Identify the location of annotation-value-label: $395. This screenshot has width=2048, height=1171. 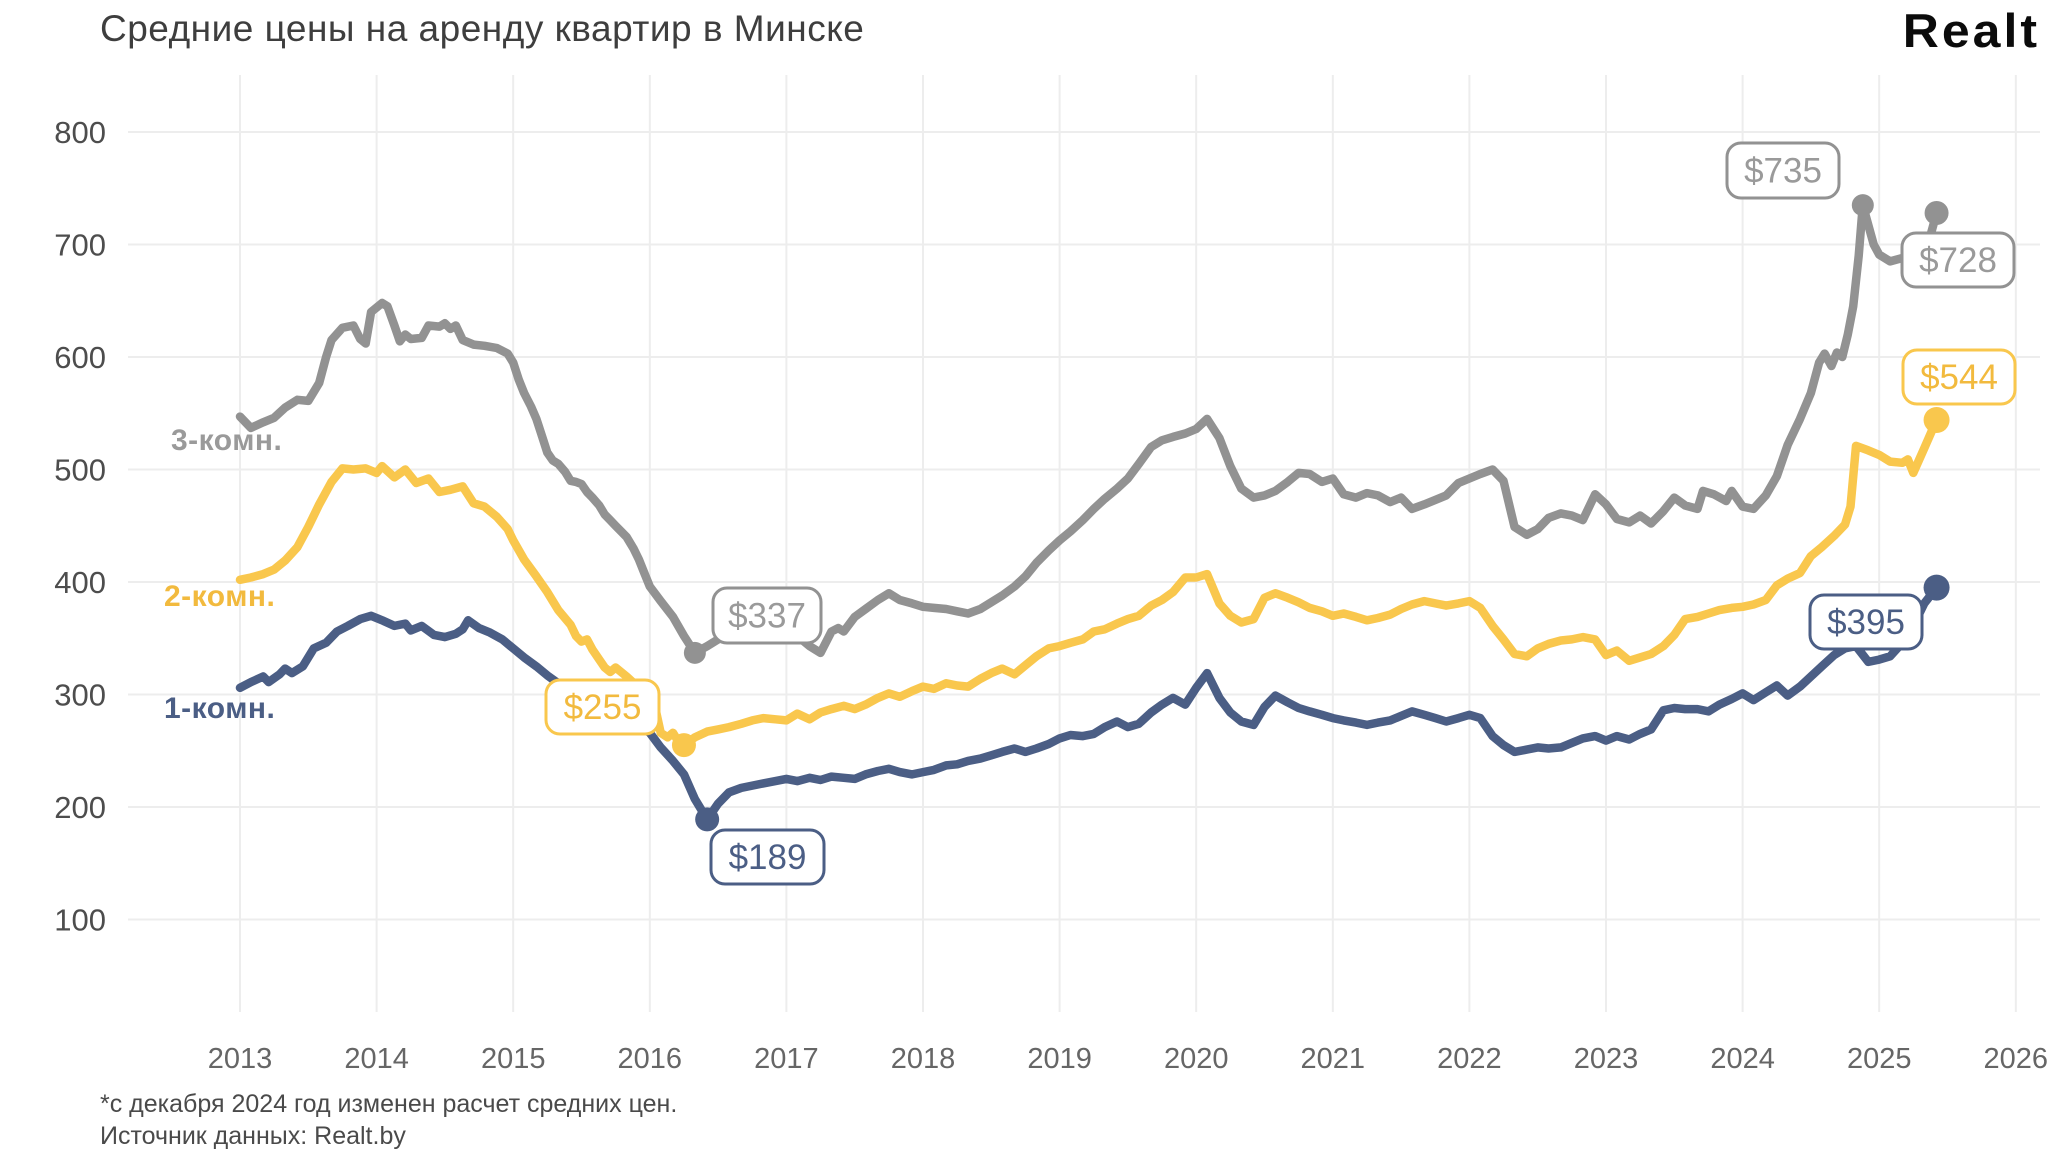
(1866, 622).